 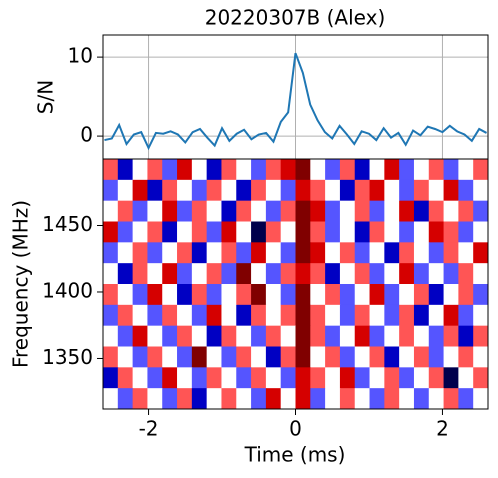 I want to click on y-tick-label: 1350, so click(x=67, y=357).